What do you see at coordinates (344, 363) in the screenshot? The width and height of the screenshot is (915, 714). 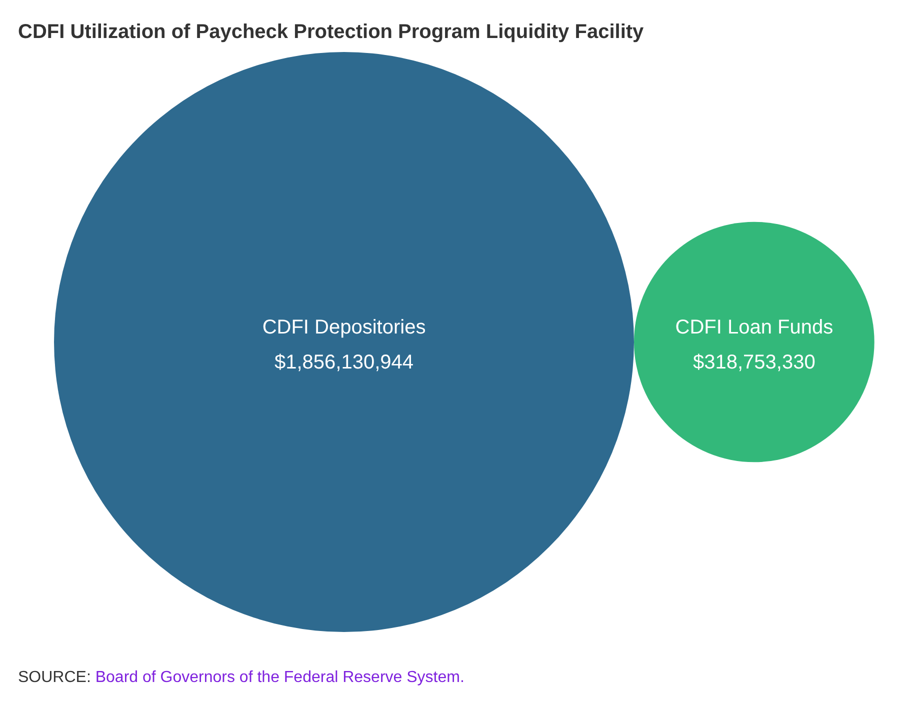 I see `data-label: $1,856,130,944` at bounding box center [344, 363].